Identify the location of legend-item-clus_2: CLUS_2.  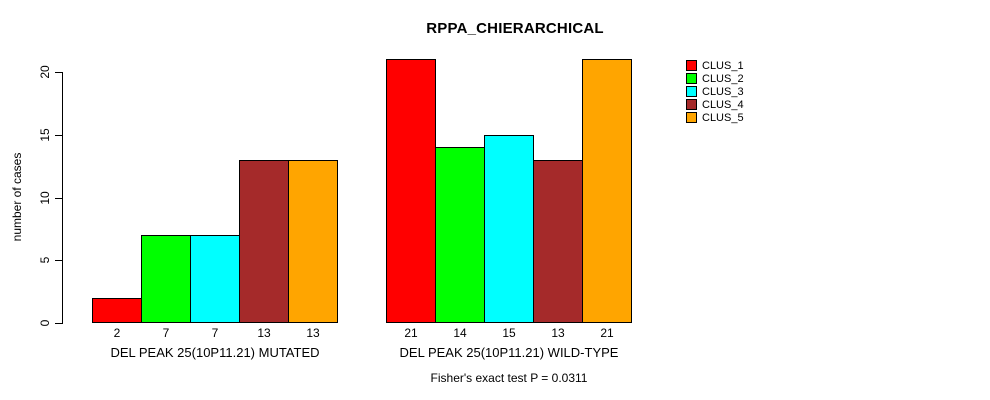
(715, 78).